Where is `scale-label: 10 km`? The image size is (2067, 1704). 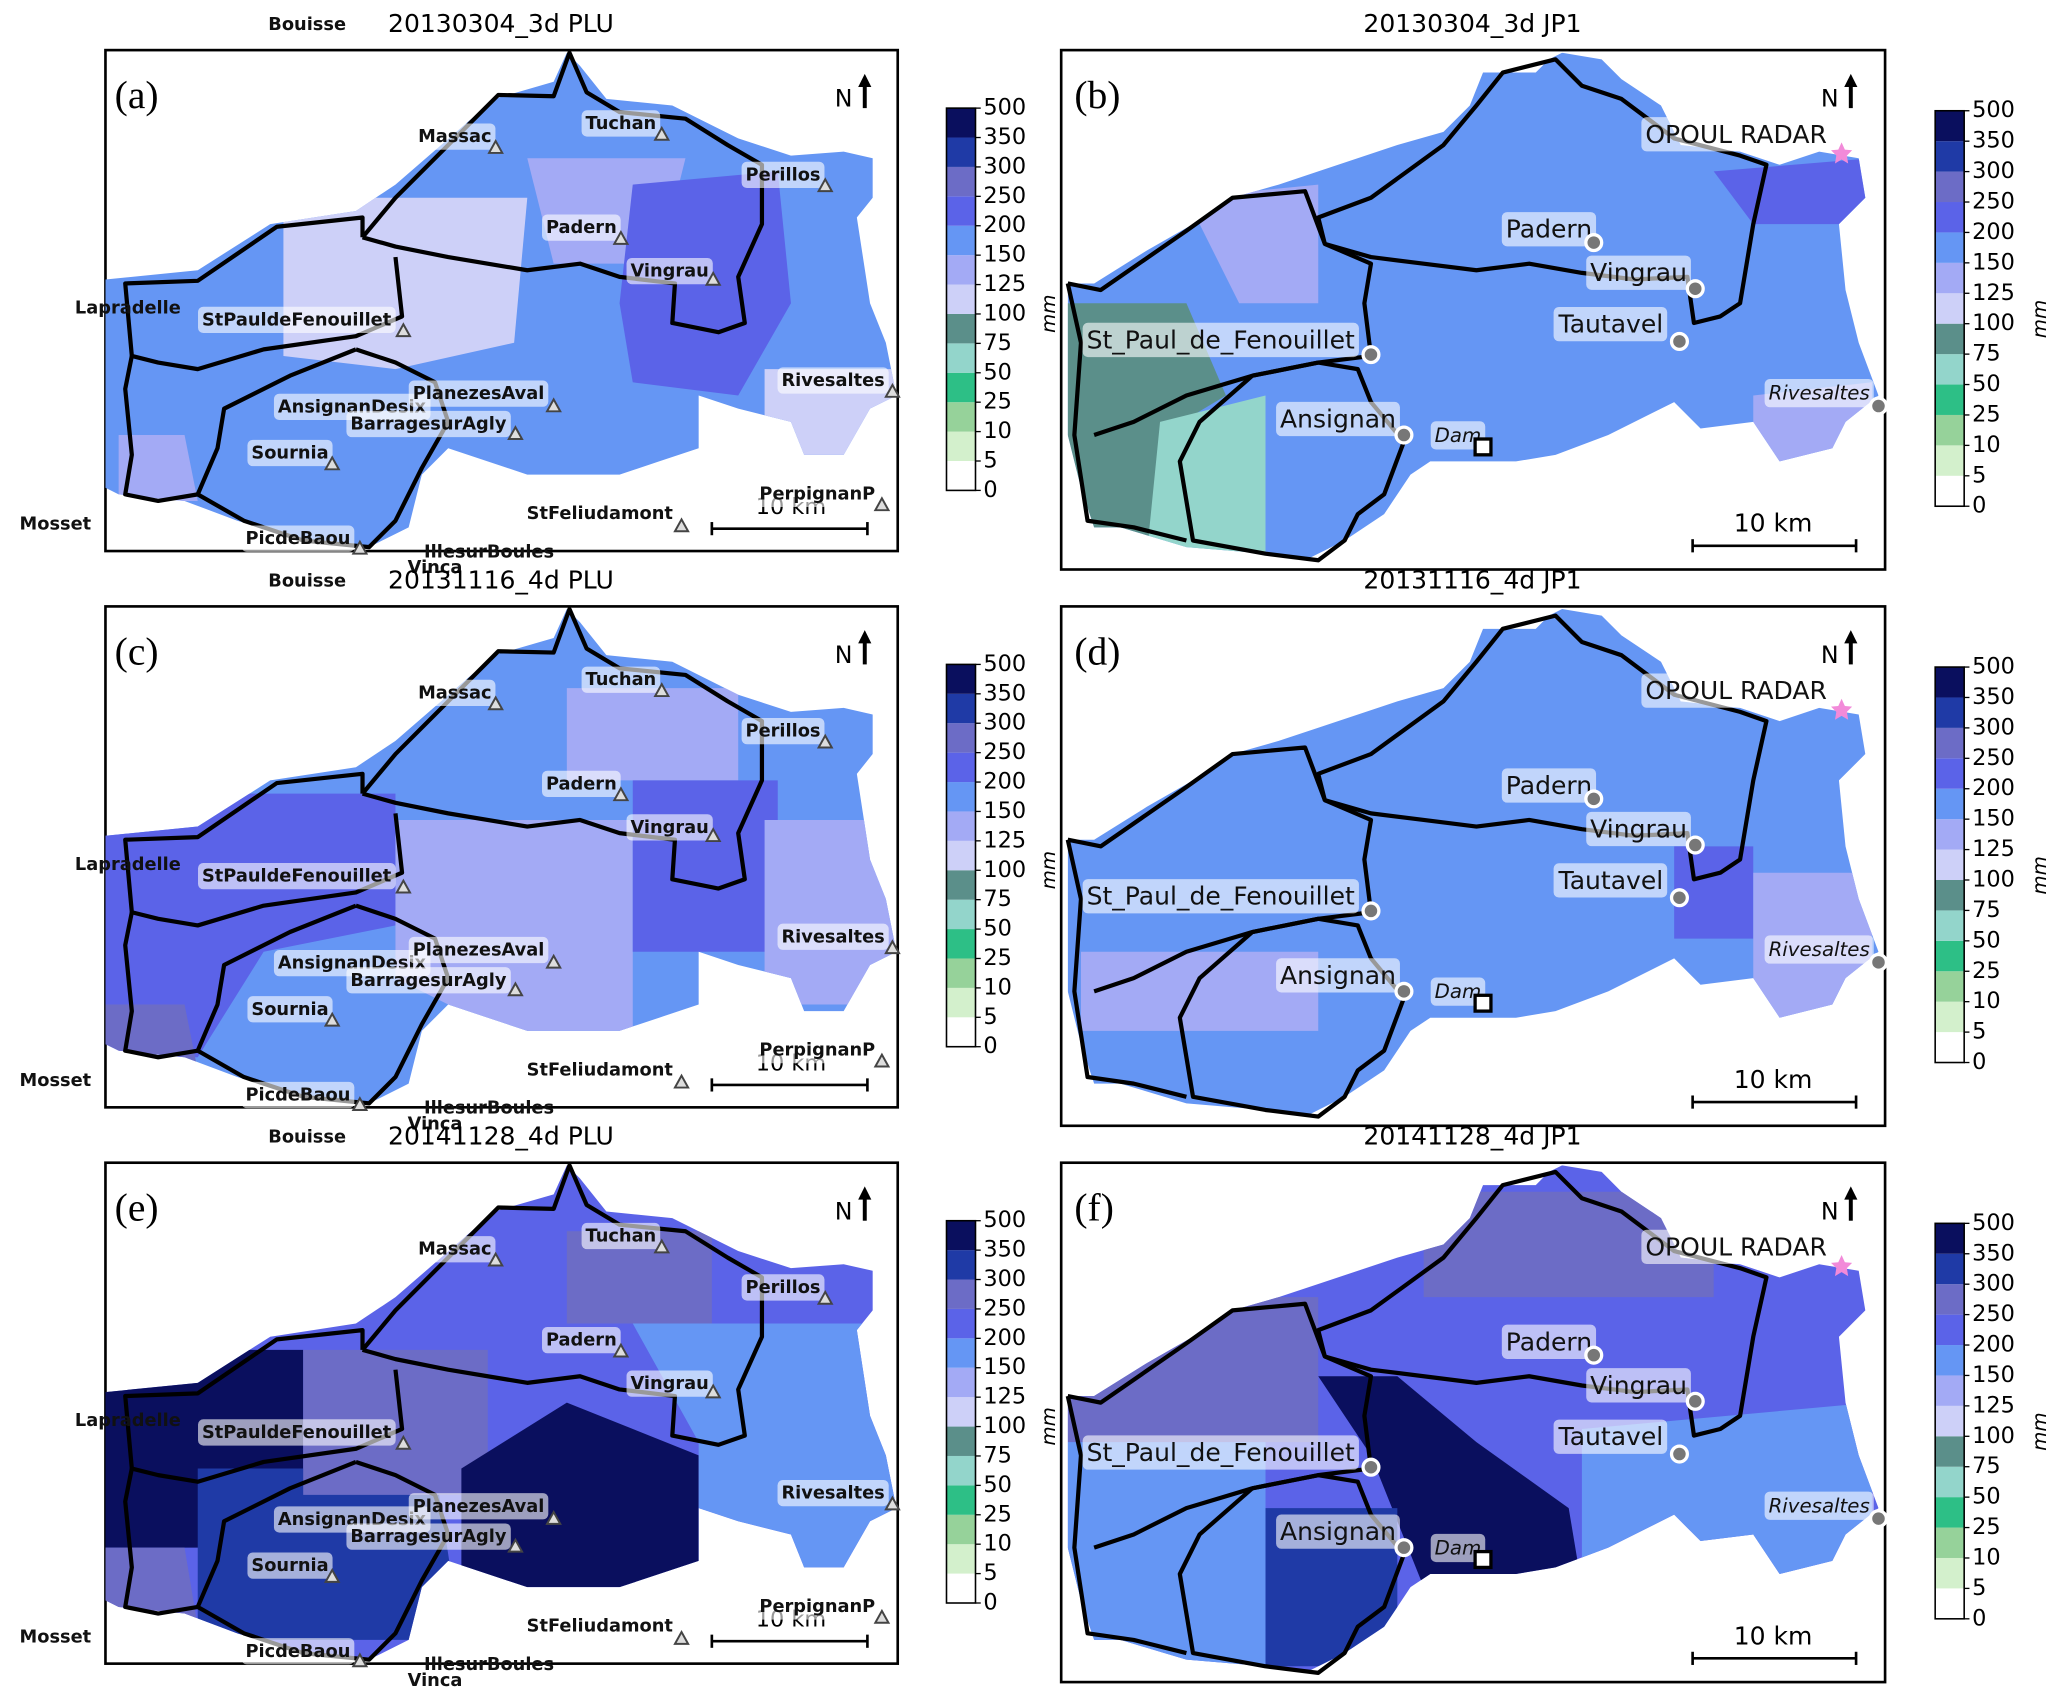
scale-label: 10 km is located at coordinates (1773, 1635).